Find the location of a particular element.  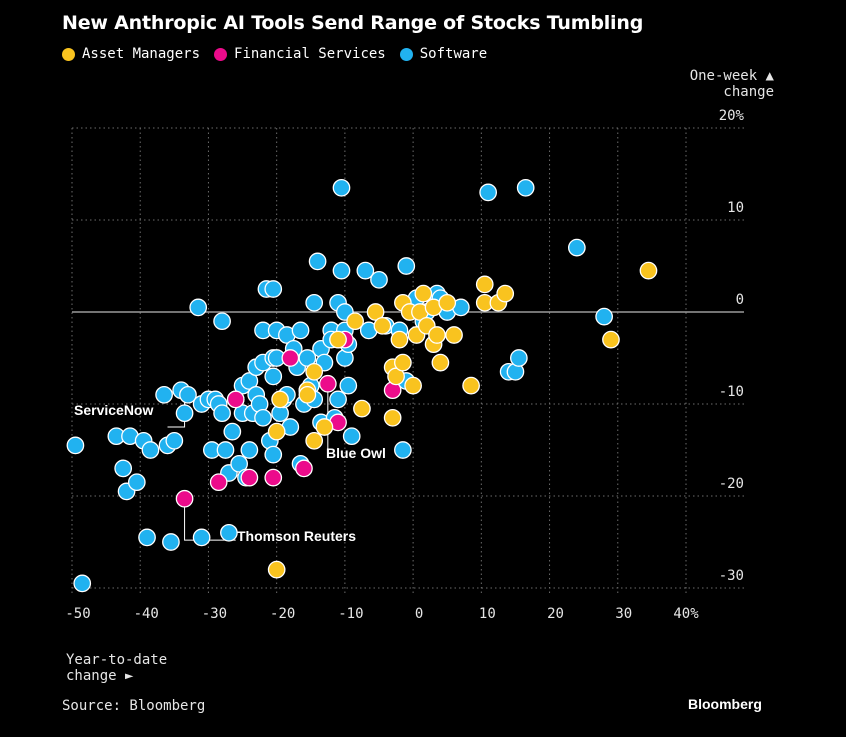

legend-label-financial-services: Financial Services is located at coordinates (310, 54).